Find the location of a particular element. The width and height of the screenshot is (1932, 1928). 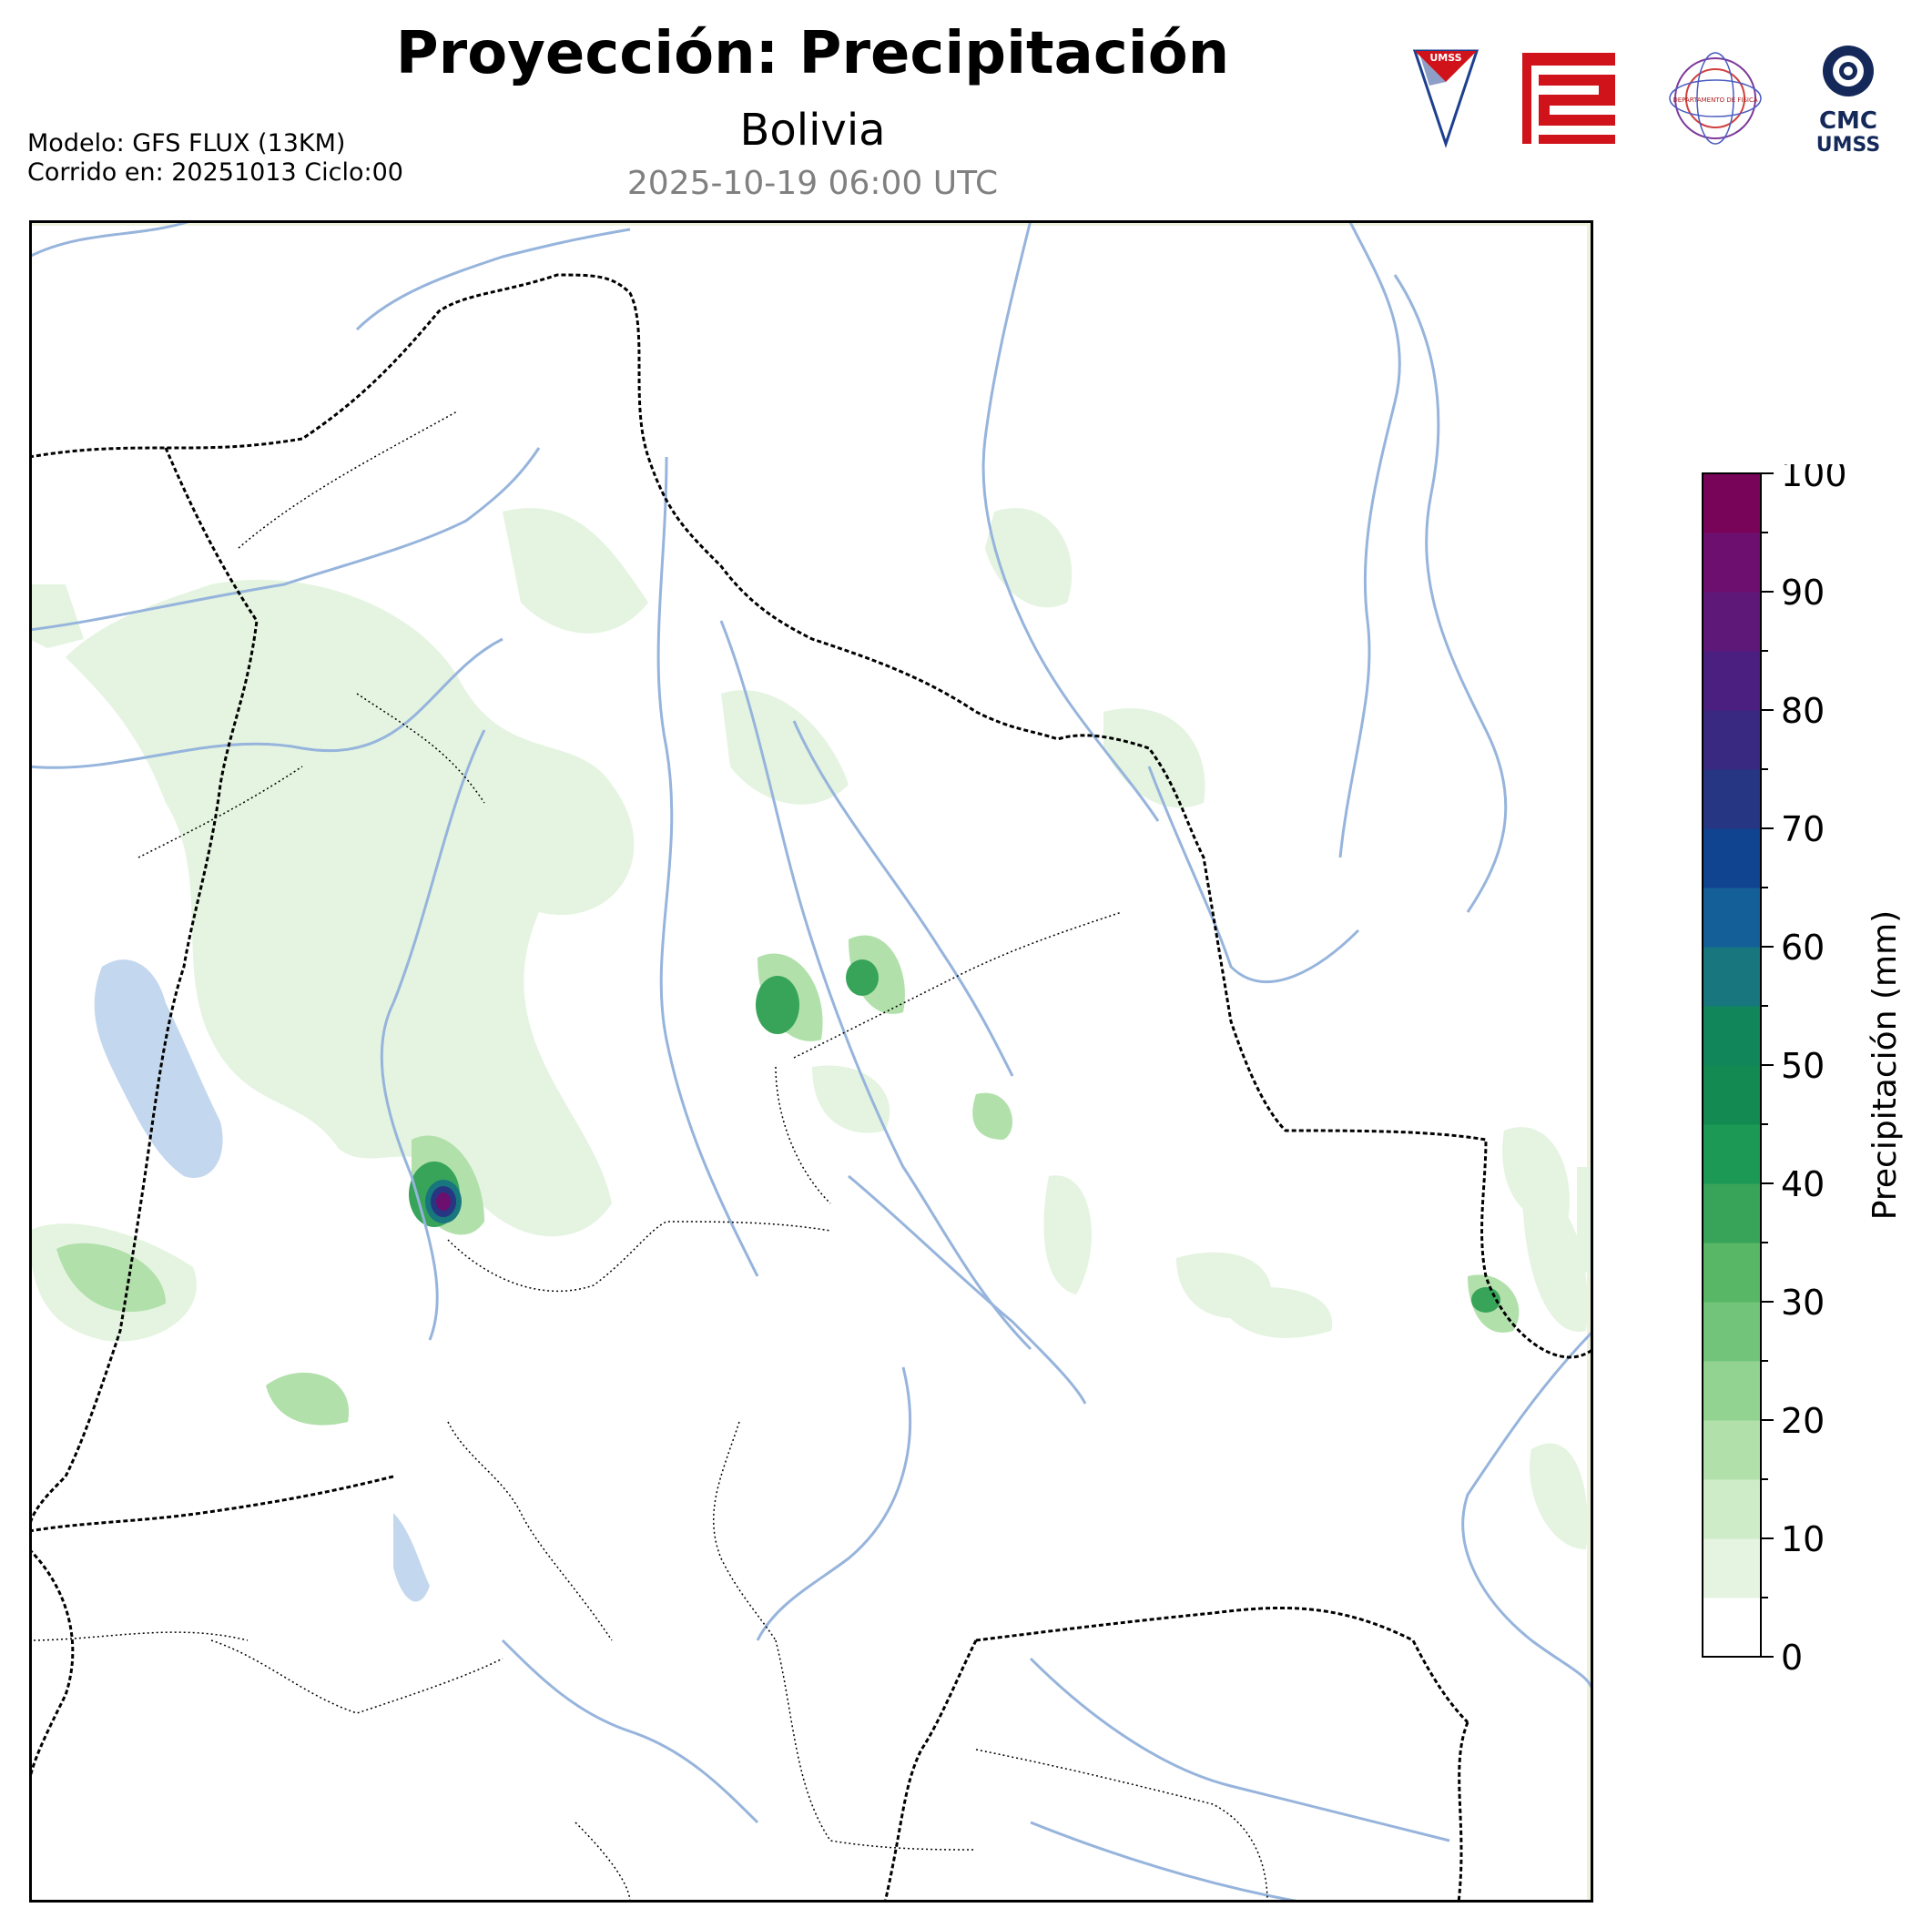

colorbar-tick-label: 90 is located at coordinates (1803, 593).